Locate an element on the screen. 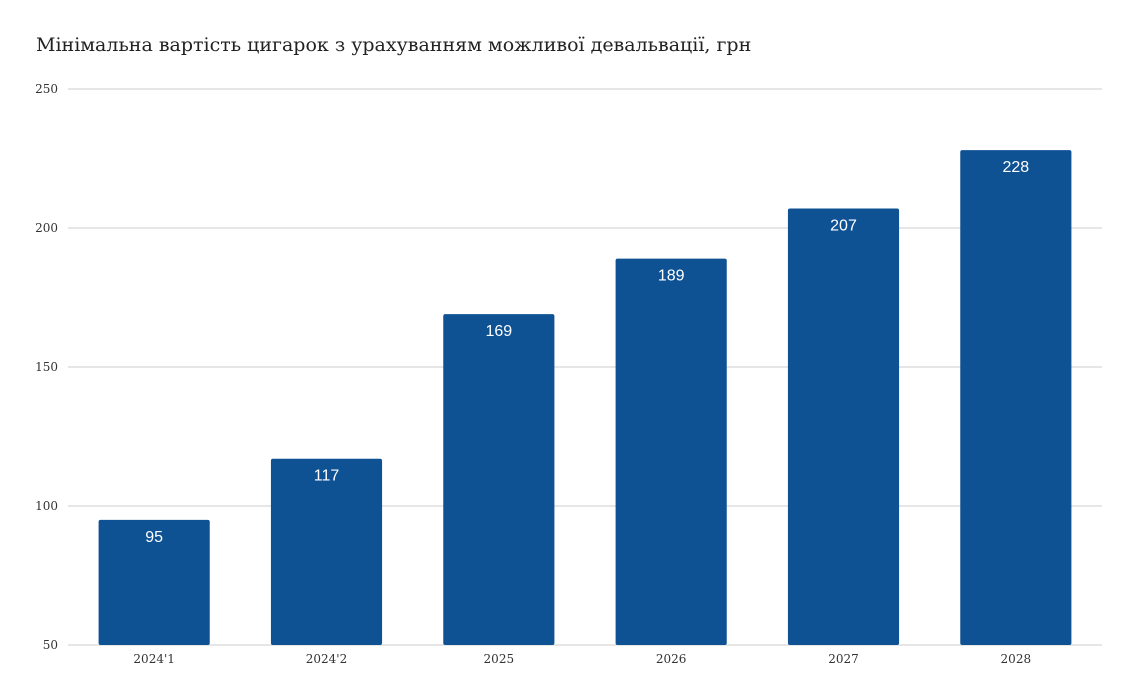  x-tick-label: 2024'1 is located at coordinates (153, 659).